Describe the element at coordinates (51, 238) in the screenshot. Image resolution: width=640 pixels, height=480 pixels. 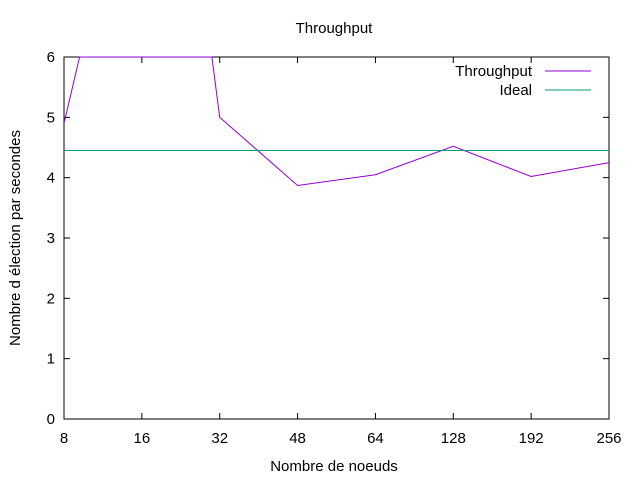
I see `y-tick-label: 3` at that location.